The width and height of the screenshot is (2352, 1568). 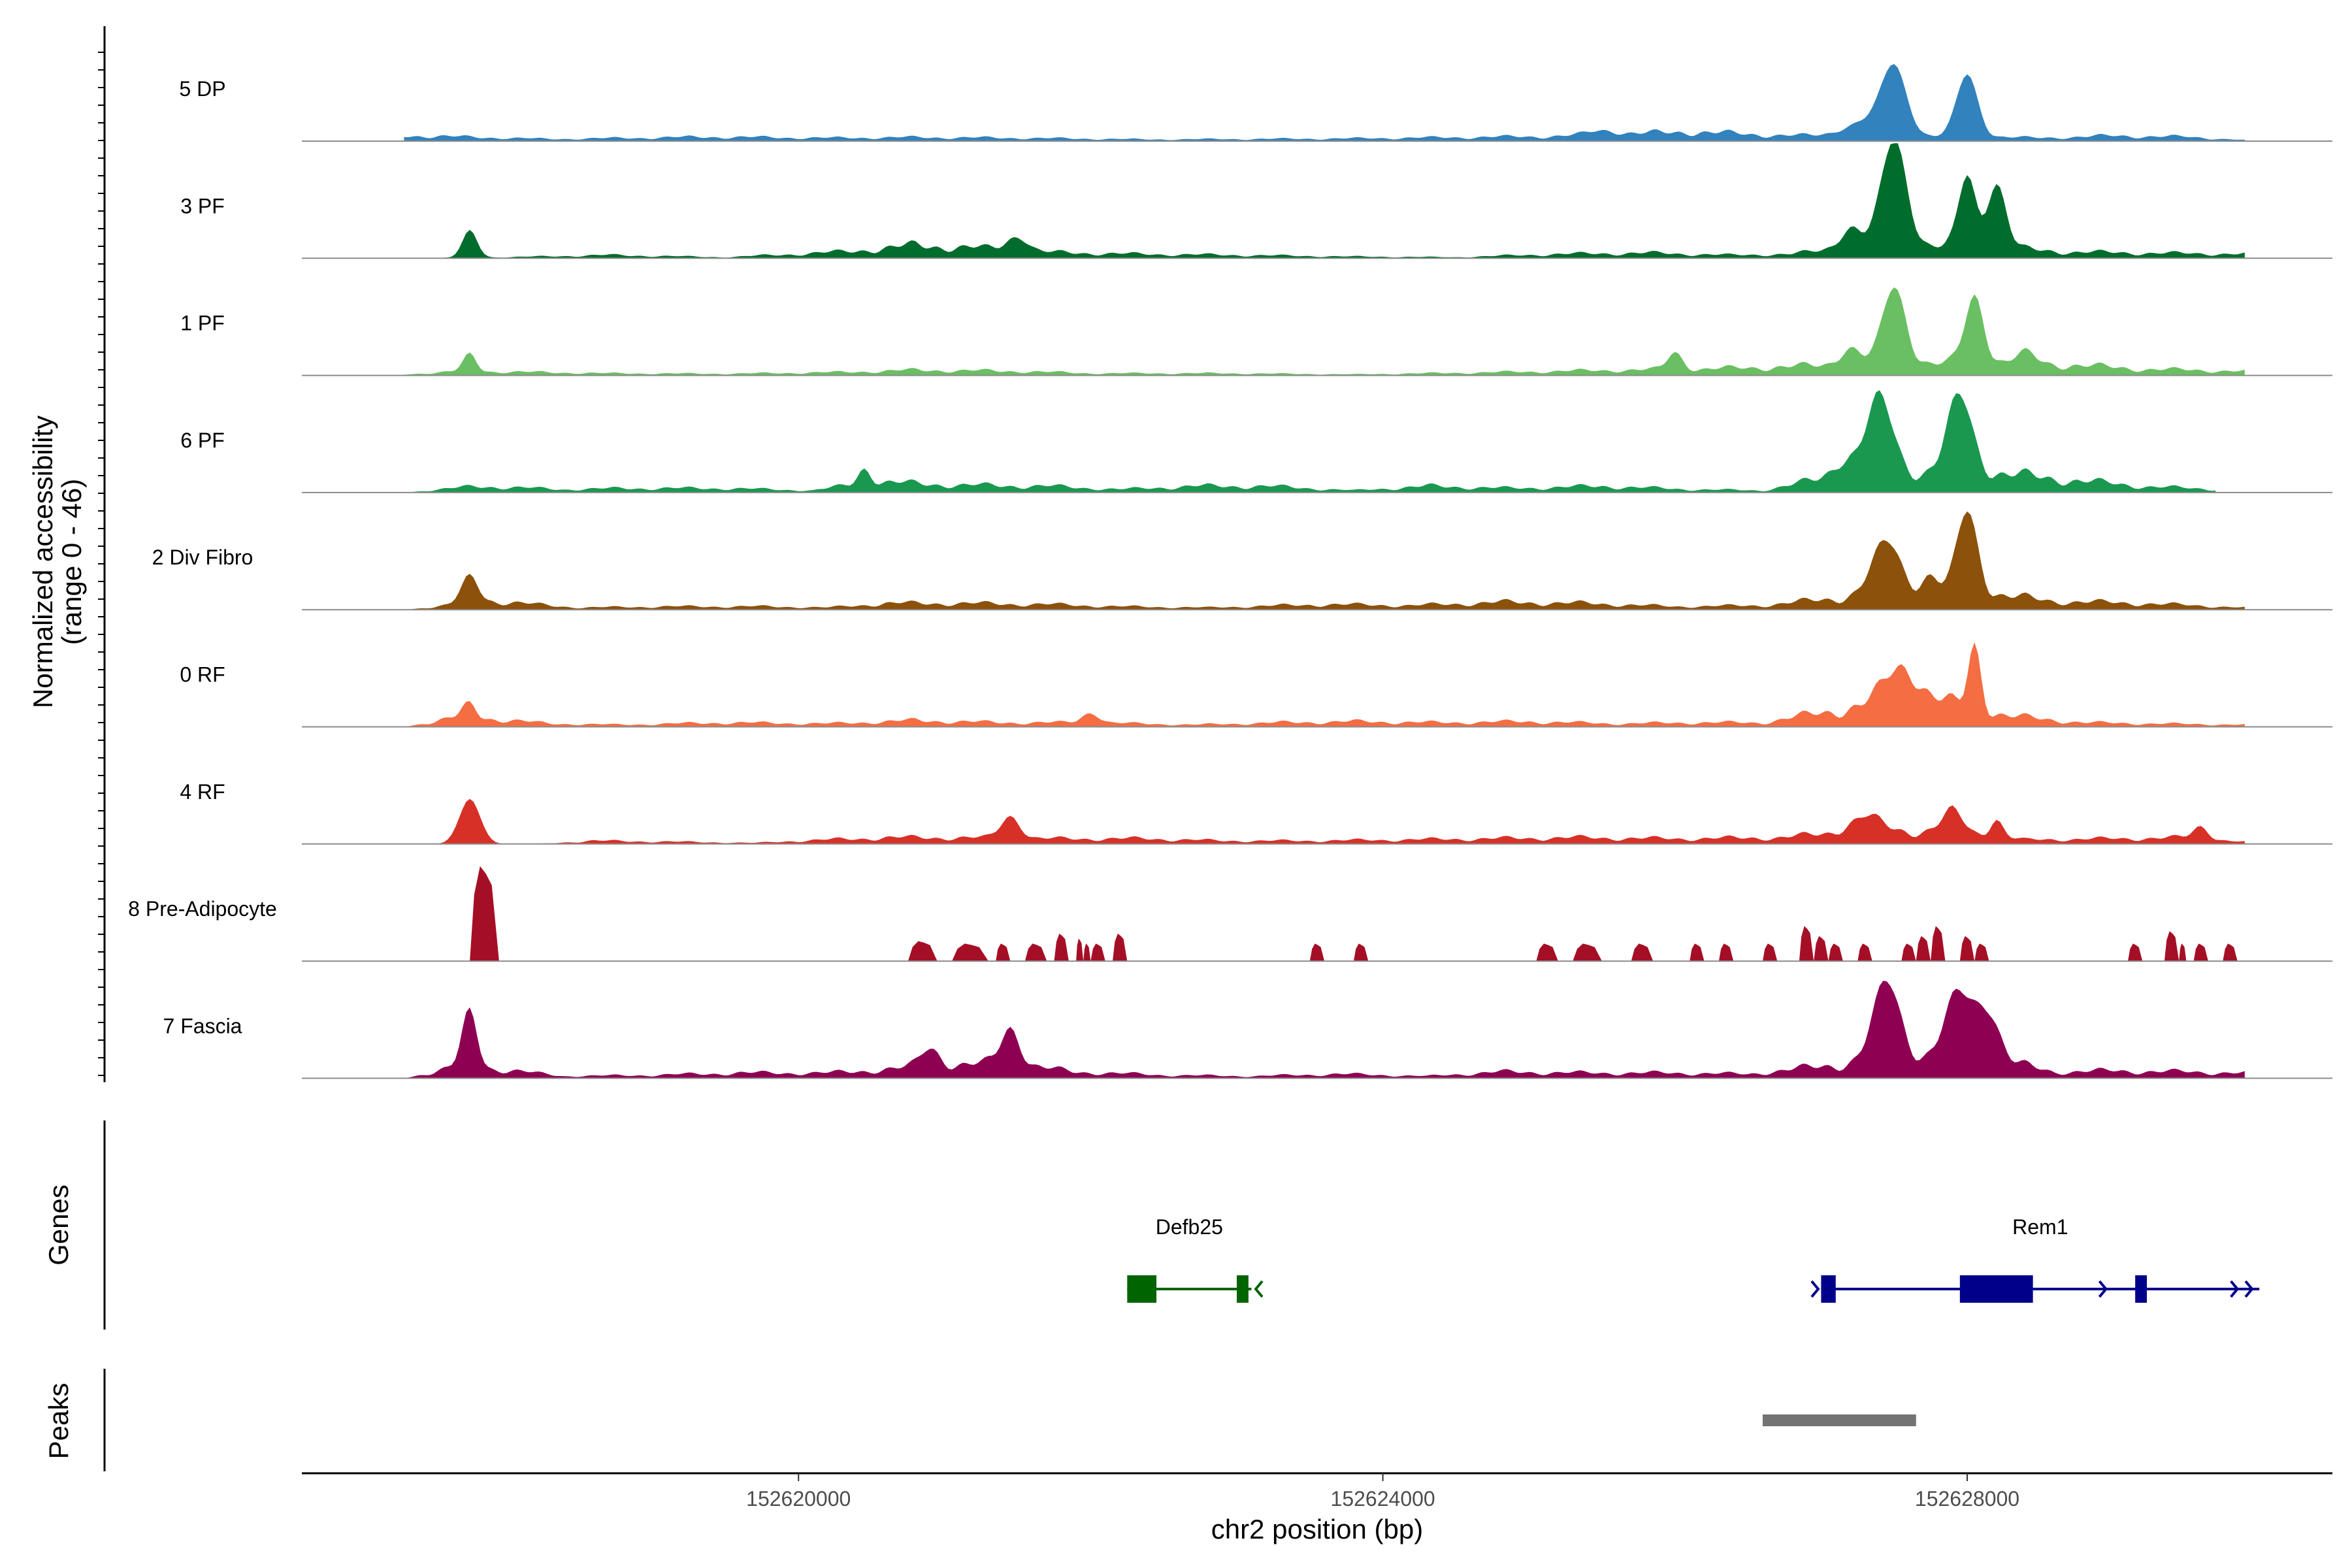 What do you see at coordinates (202, 89) in the screenshot?
I see `track-label: 5 DP` at bounding box center [202, 89].